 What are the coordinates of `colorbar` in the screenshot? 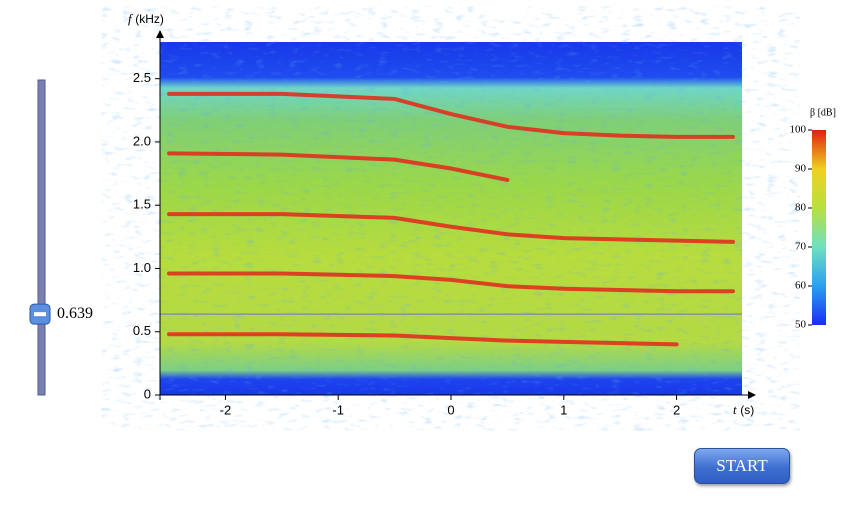 It's located at (819, 227).